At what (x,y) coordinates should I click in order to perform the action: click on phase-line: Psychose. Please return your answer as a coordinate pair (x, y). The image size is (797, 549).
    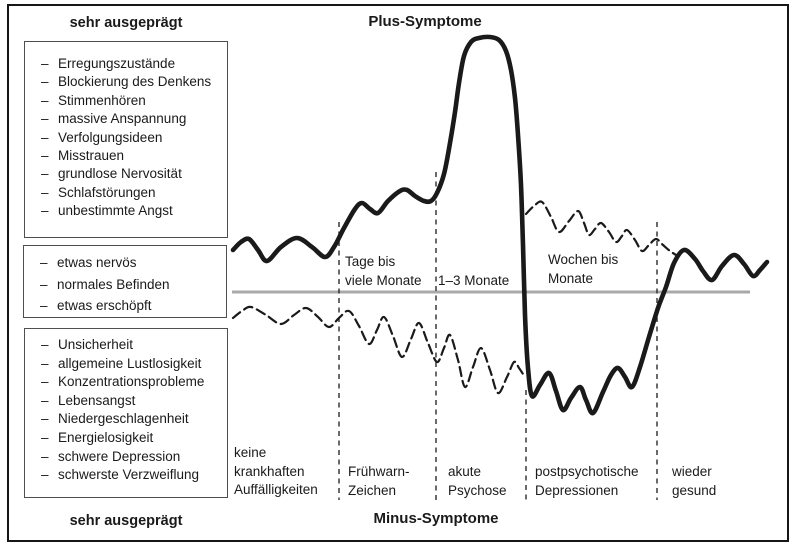
    Looking at the image, I should click on (477, 490).